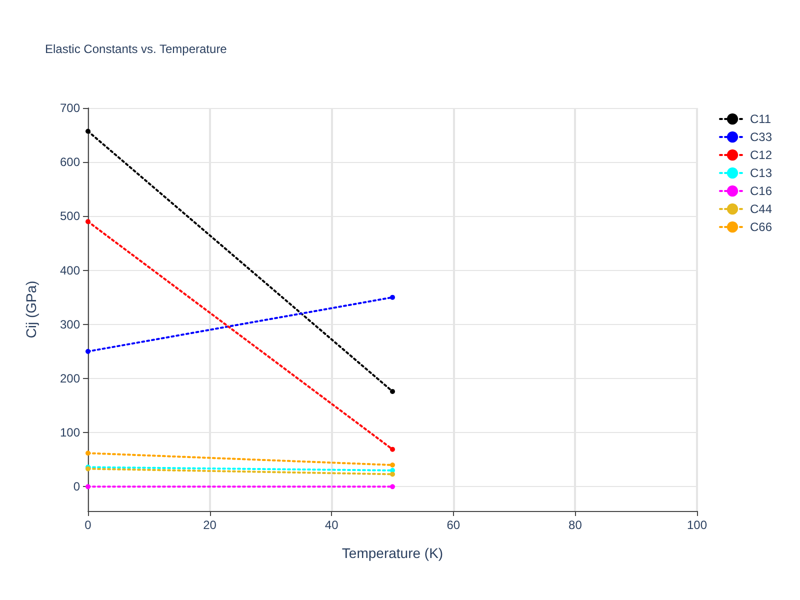  Describe the element at coordinates (393, 553) in the screenshot. I see `x-axis-title: Temperature (K)` at that location.